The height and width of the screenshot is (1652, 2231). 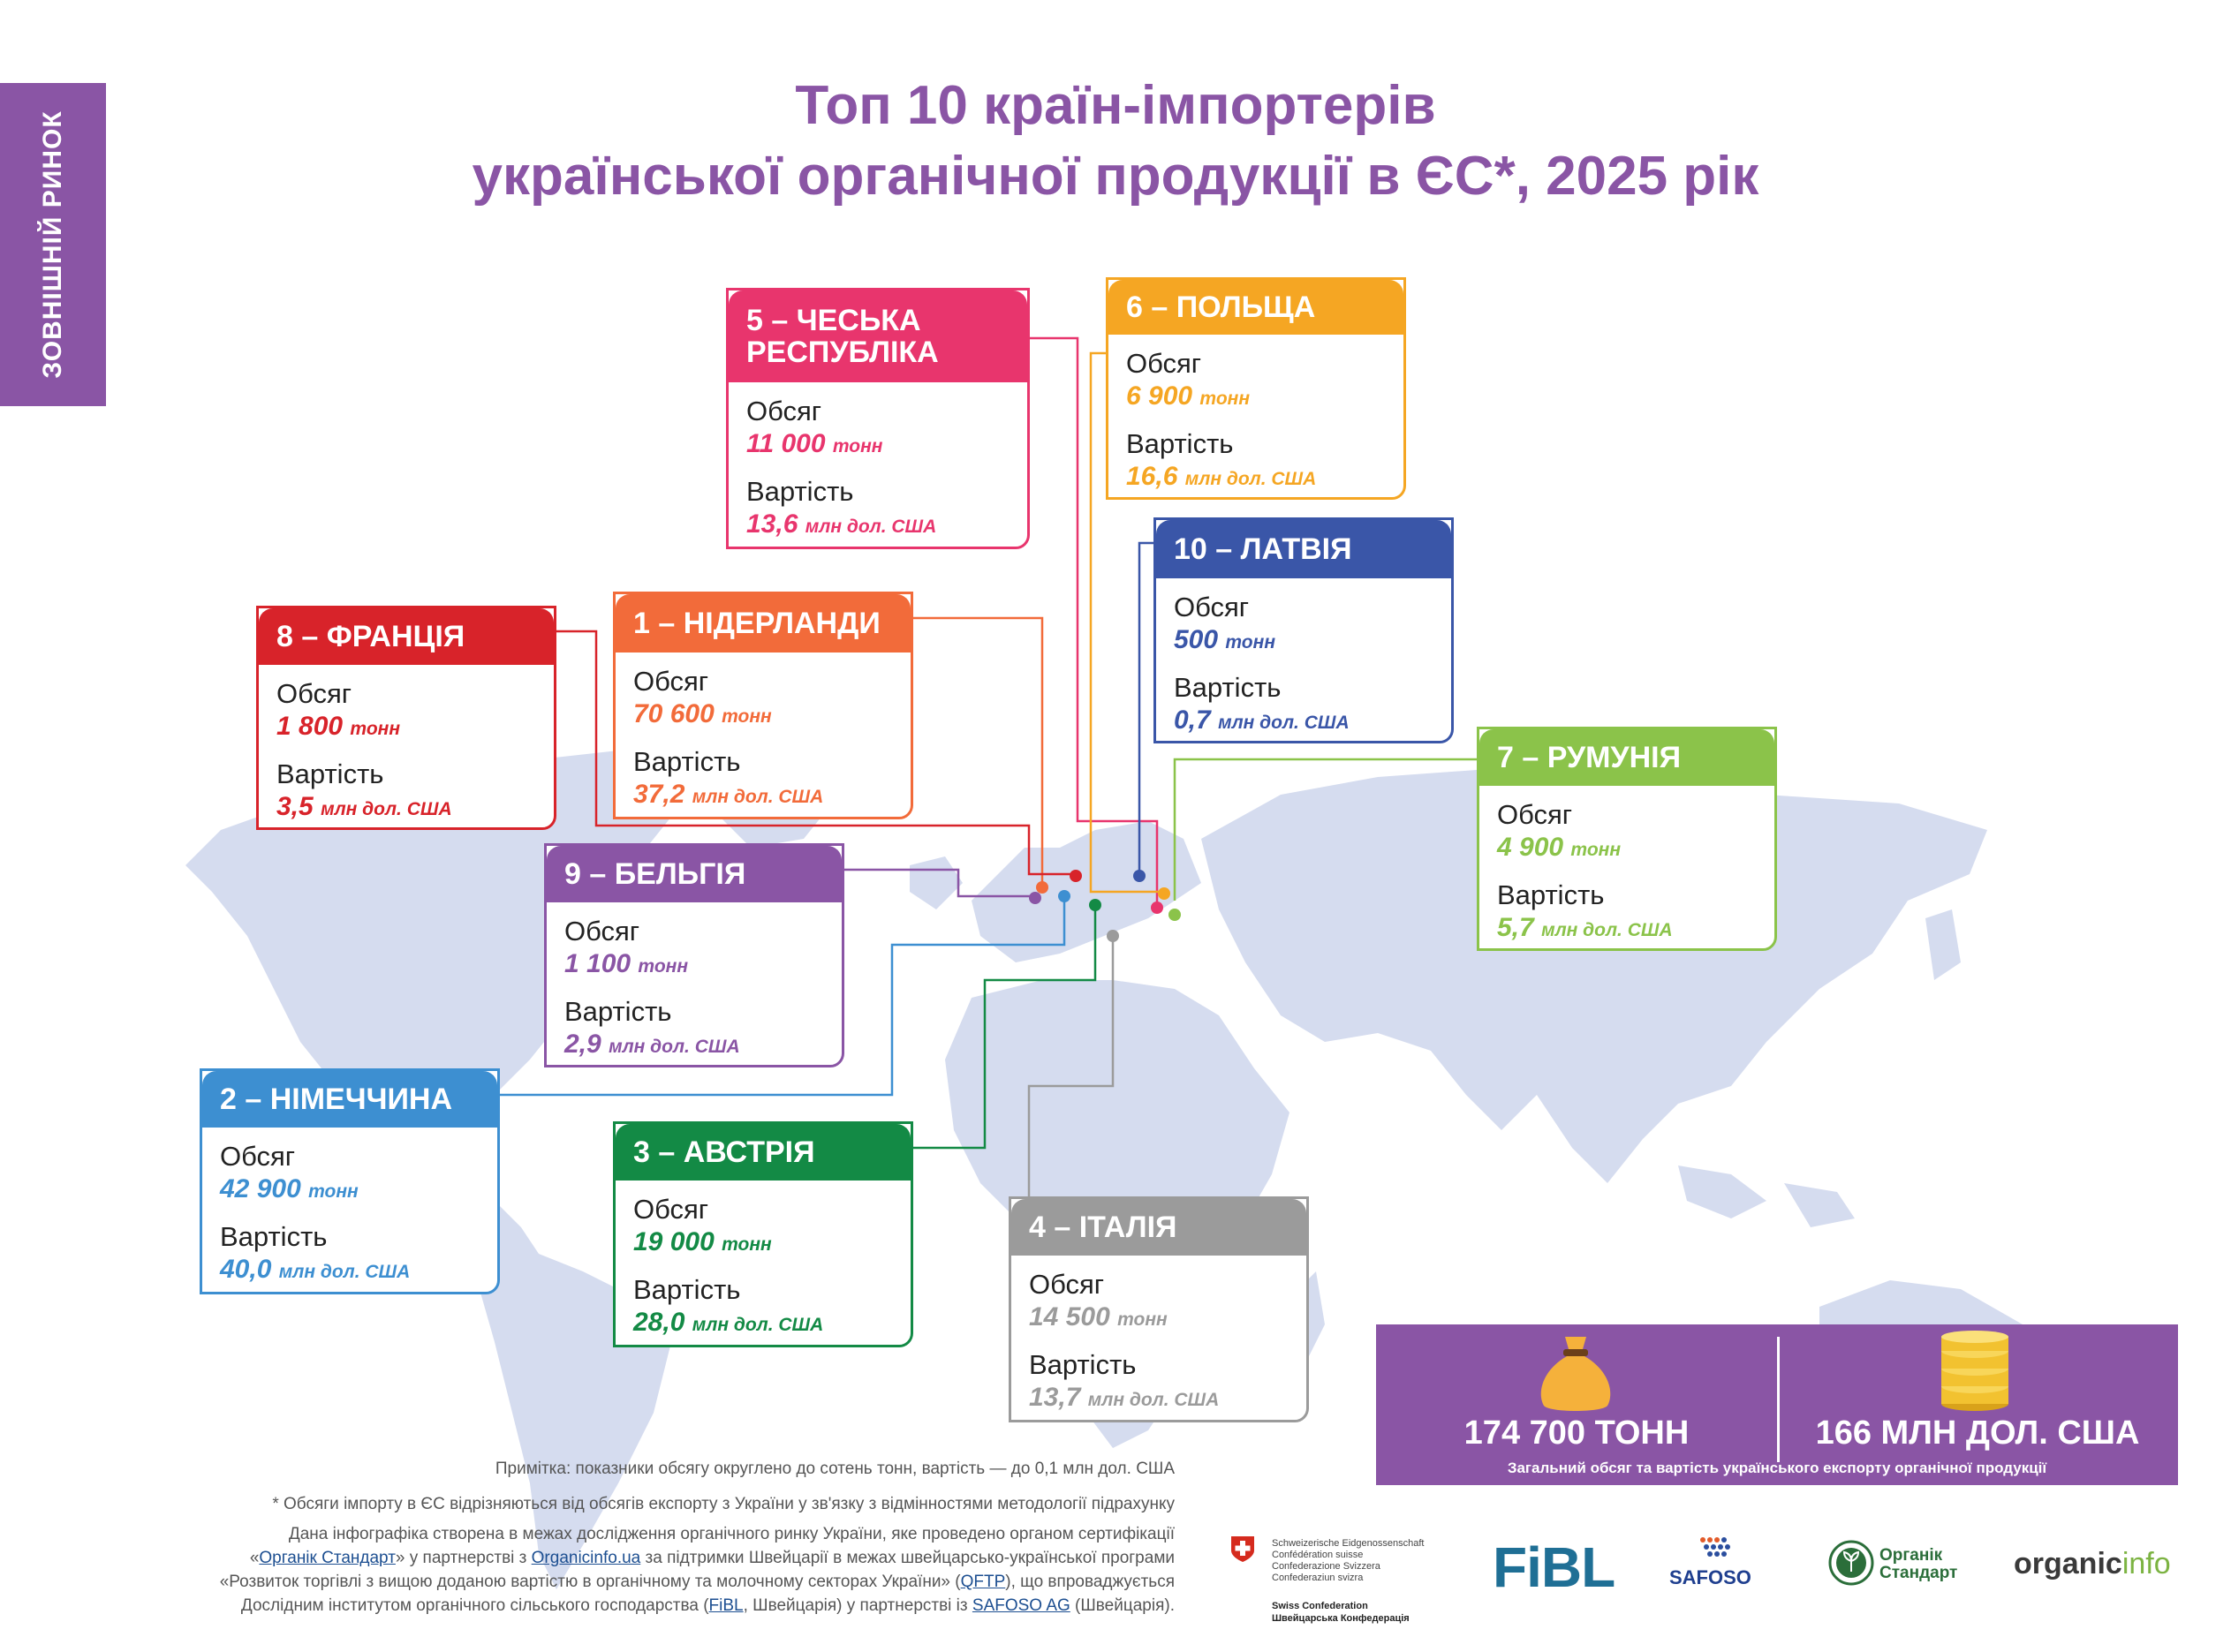 What do you see at coordinates (702, 1241) in the screenshot?
I see `volume-value: 19 000 тонн` at bounding box center [702, 1241].